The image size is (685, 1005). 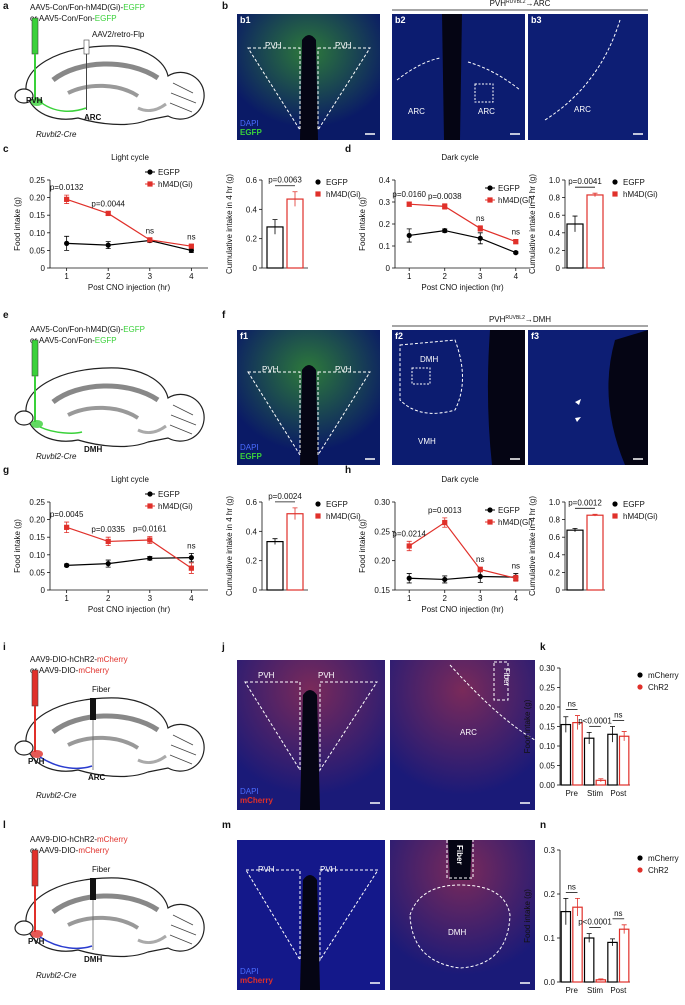 I want to click on annotation: p=0.0041, so click(x=585, y=181).